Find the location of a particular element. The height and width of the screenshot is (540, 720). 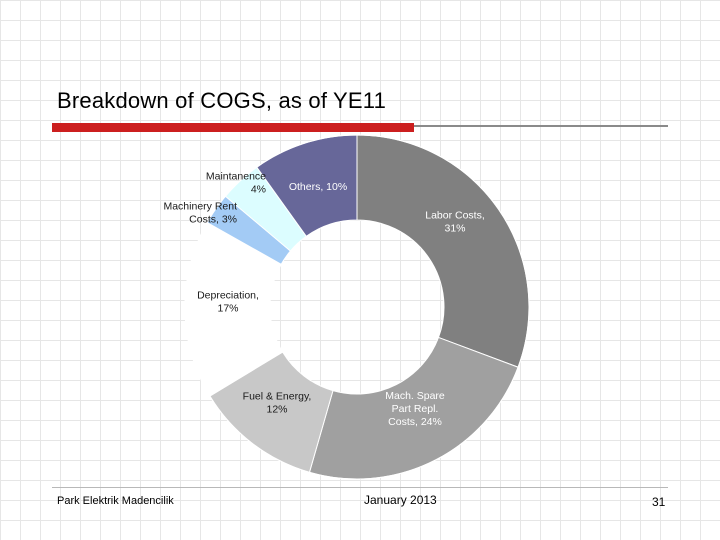

footer-company: Park Elektrik Madencilik is located at coordinates (115, 501).